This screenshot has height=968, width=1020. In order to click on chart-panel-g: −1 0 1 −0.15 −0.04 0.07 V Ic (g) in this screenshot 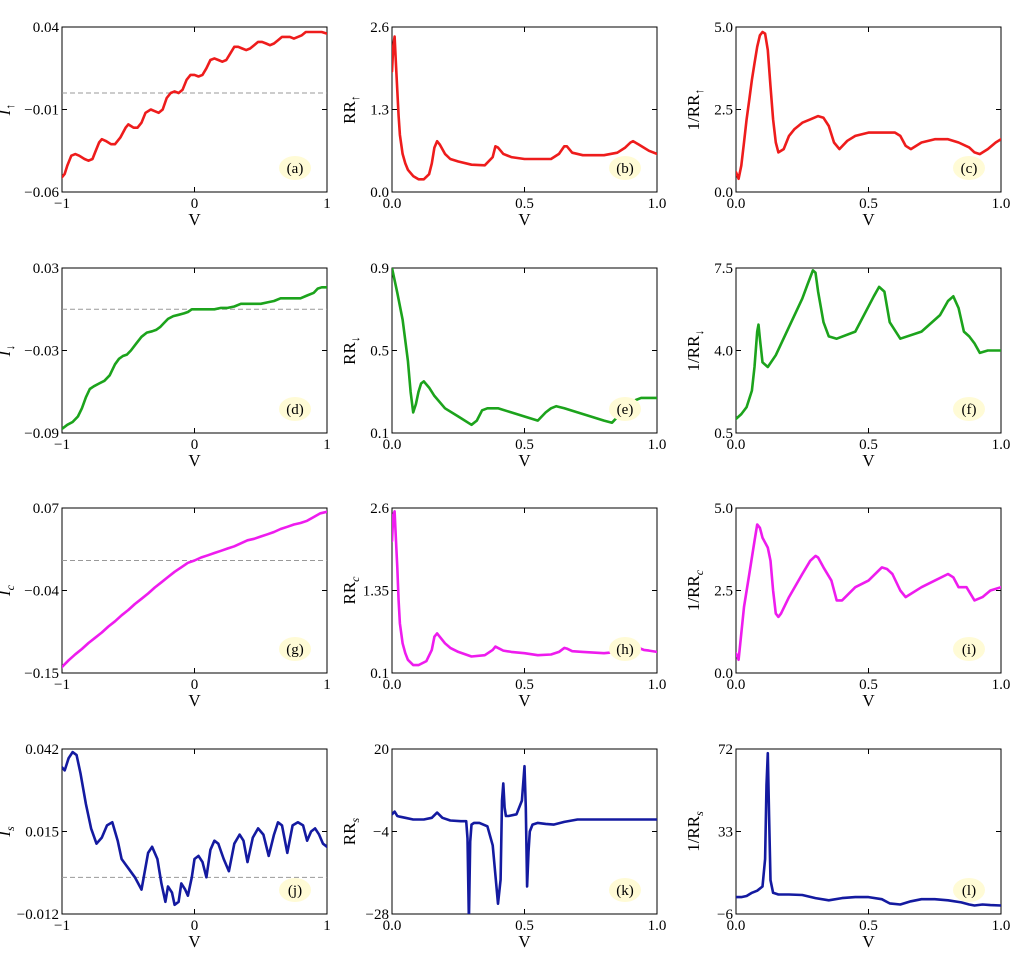, I will do `click(165, 605)`.